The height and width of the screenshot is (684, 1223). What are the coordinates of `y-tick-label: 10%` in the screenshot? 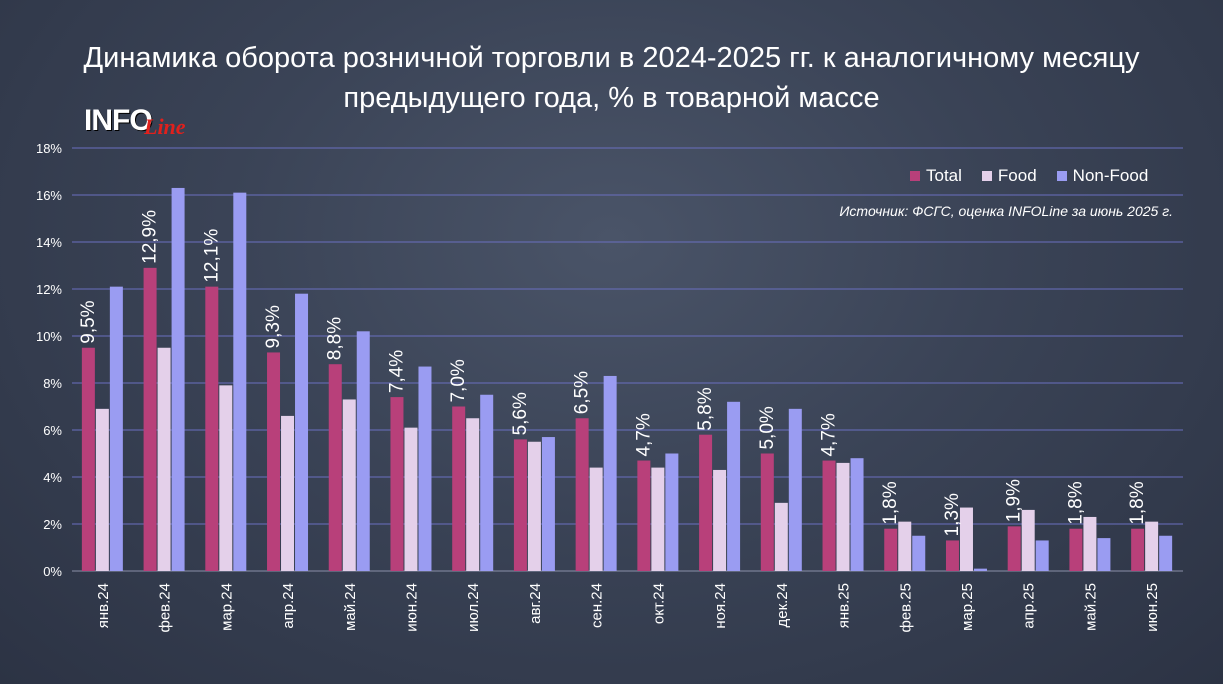 It's located at (49, 336).